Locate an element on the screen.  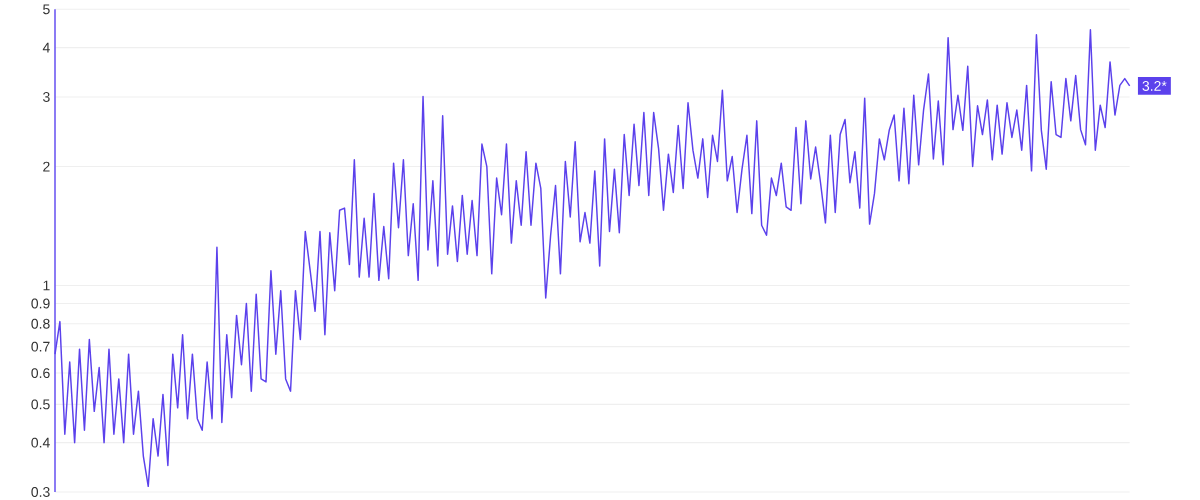
y-tick-label: 0.7 is located at coordinates (40, 346).